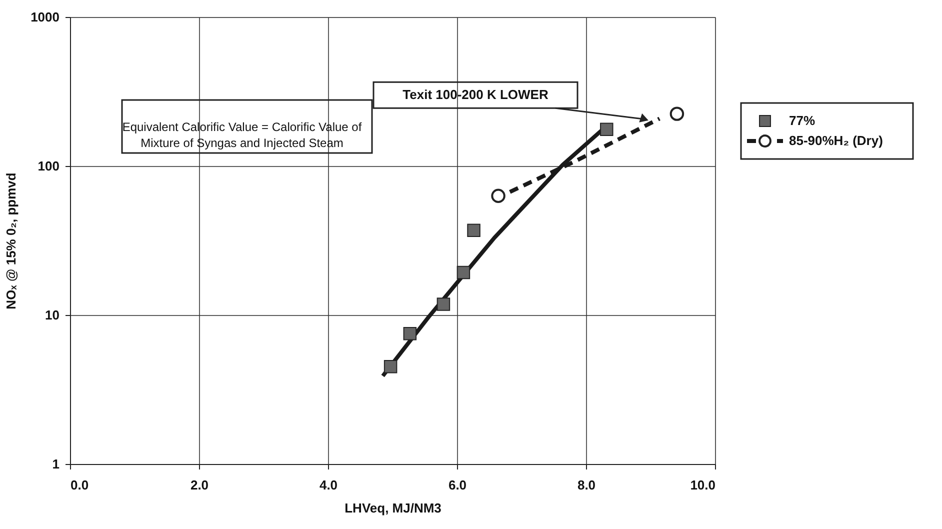 This screenshot has height=529, width=942. I want to click on x-tick-label: 10.0, so click(703, 485).